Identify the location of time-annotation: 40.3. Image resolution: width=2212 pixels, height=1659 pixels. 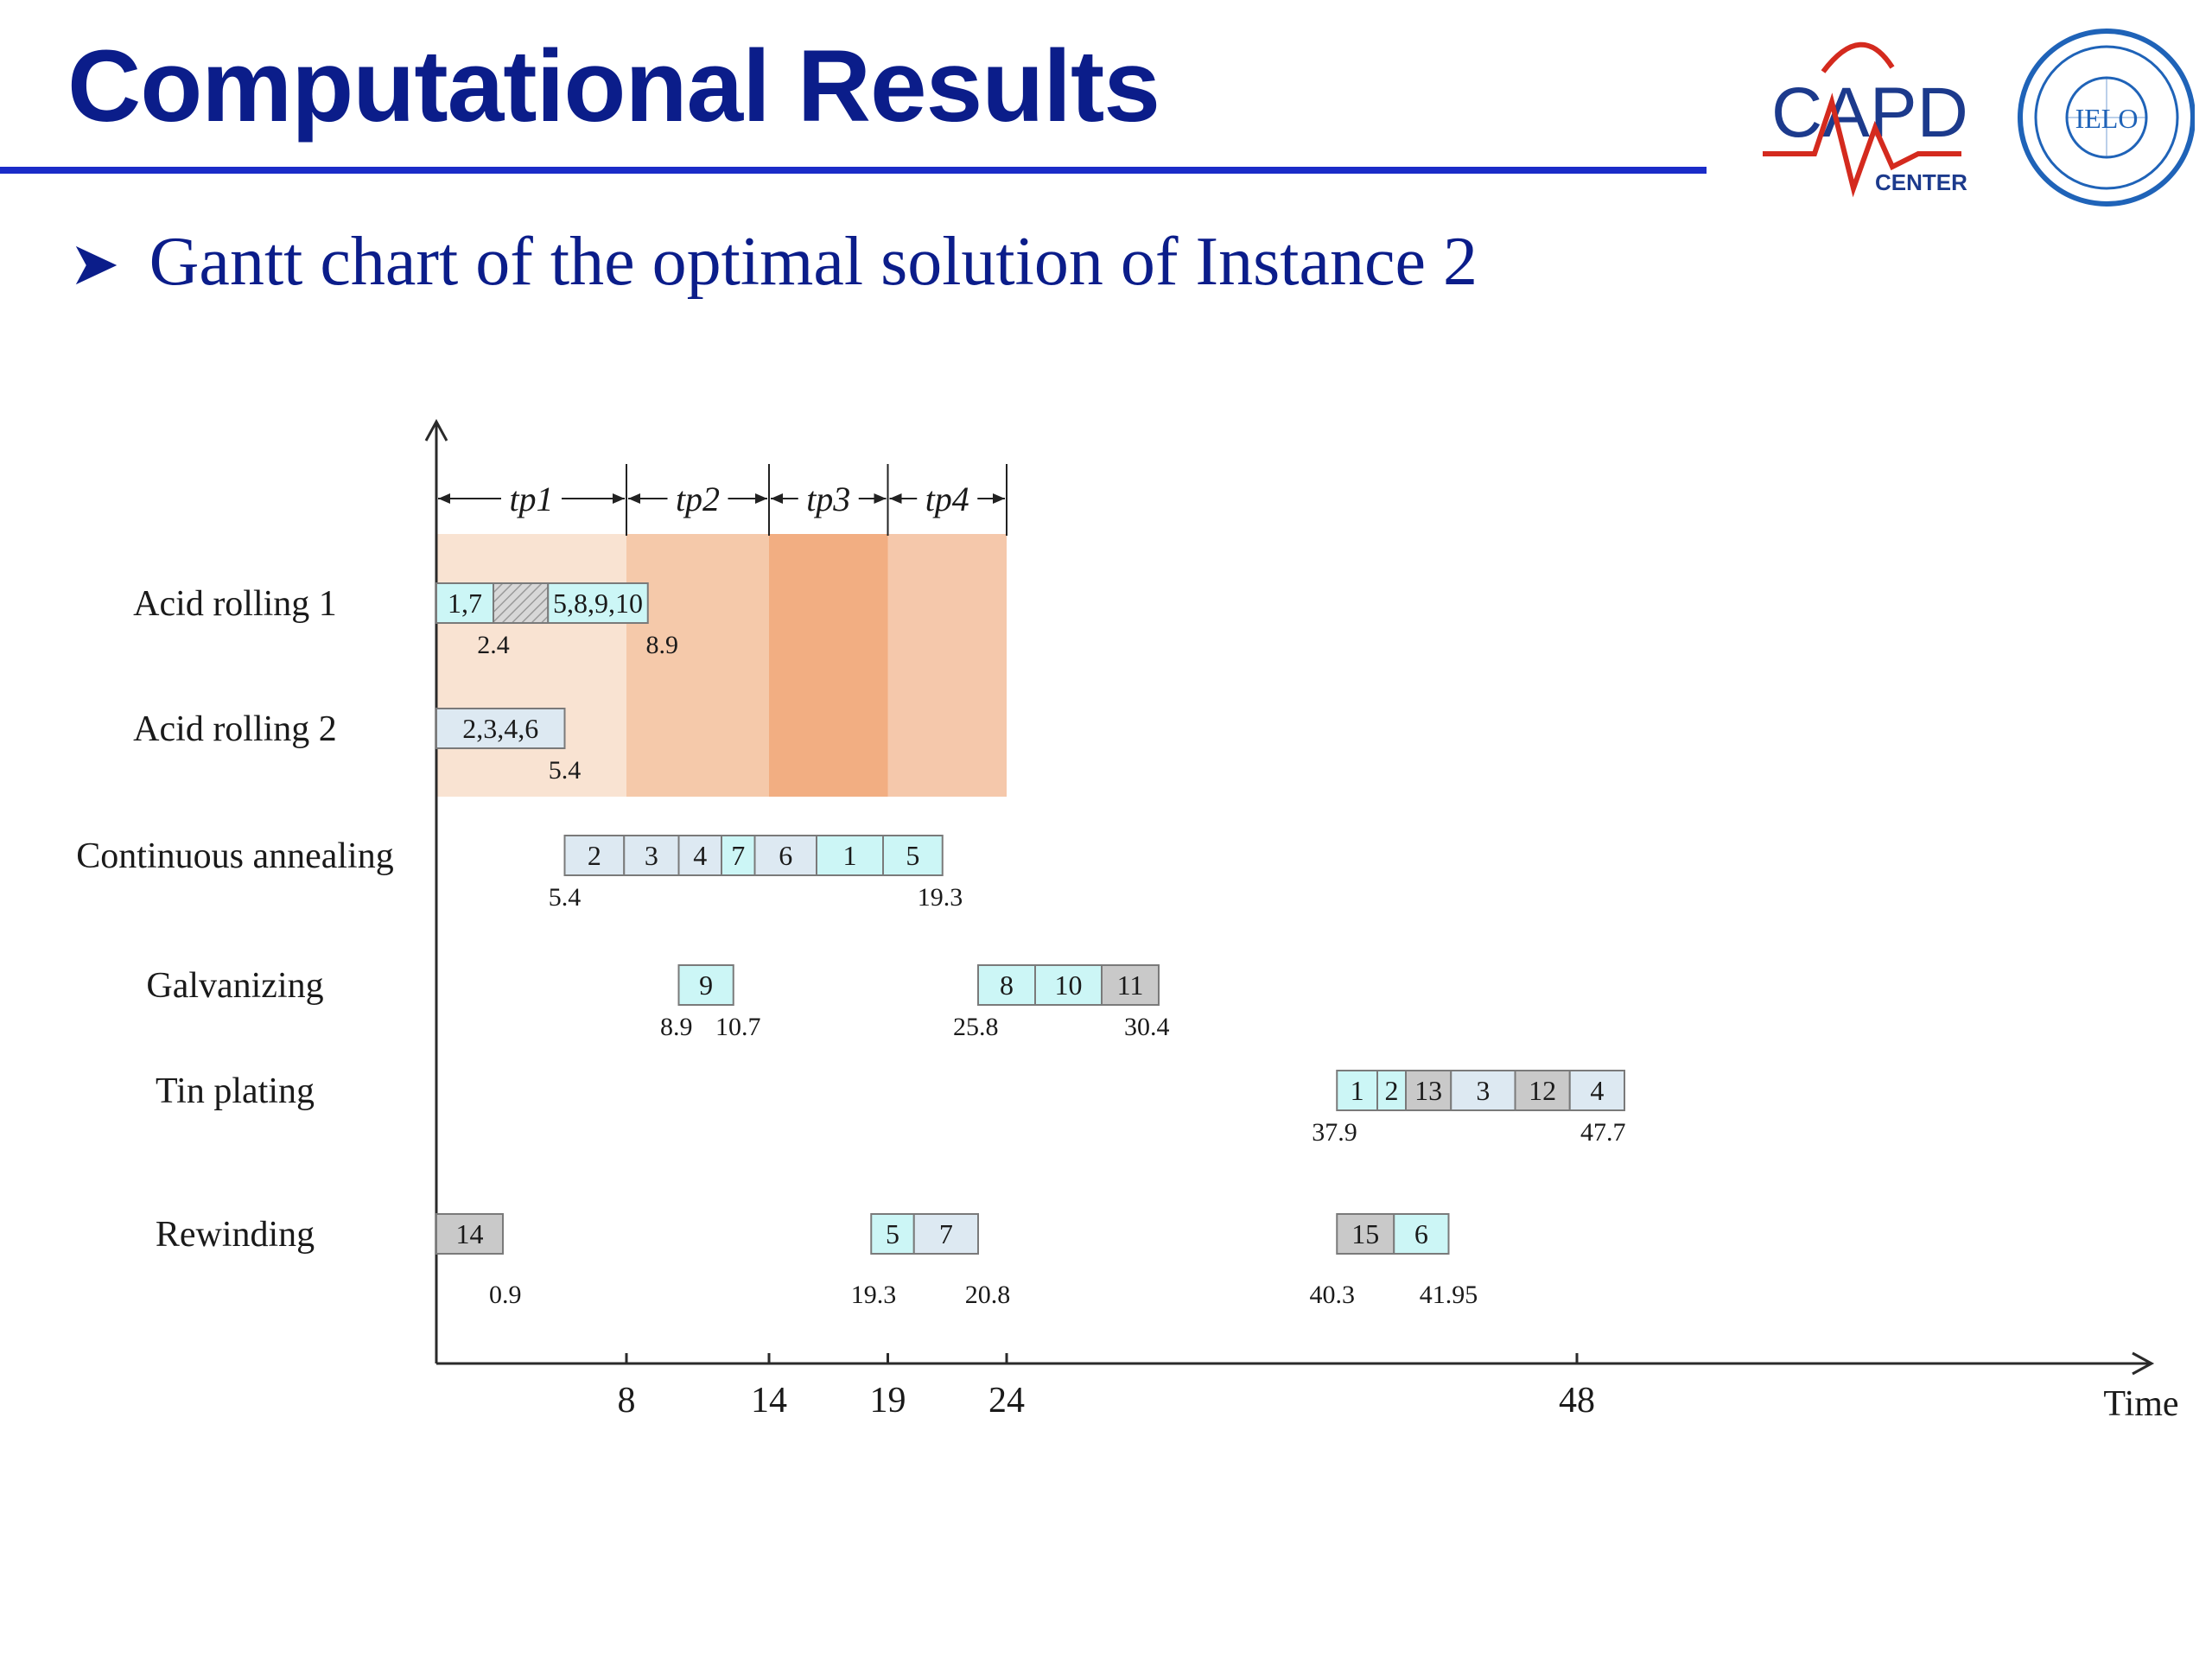
(1333, 1295).